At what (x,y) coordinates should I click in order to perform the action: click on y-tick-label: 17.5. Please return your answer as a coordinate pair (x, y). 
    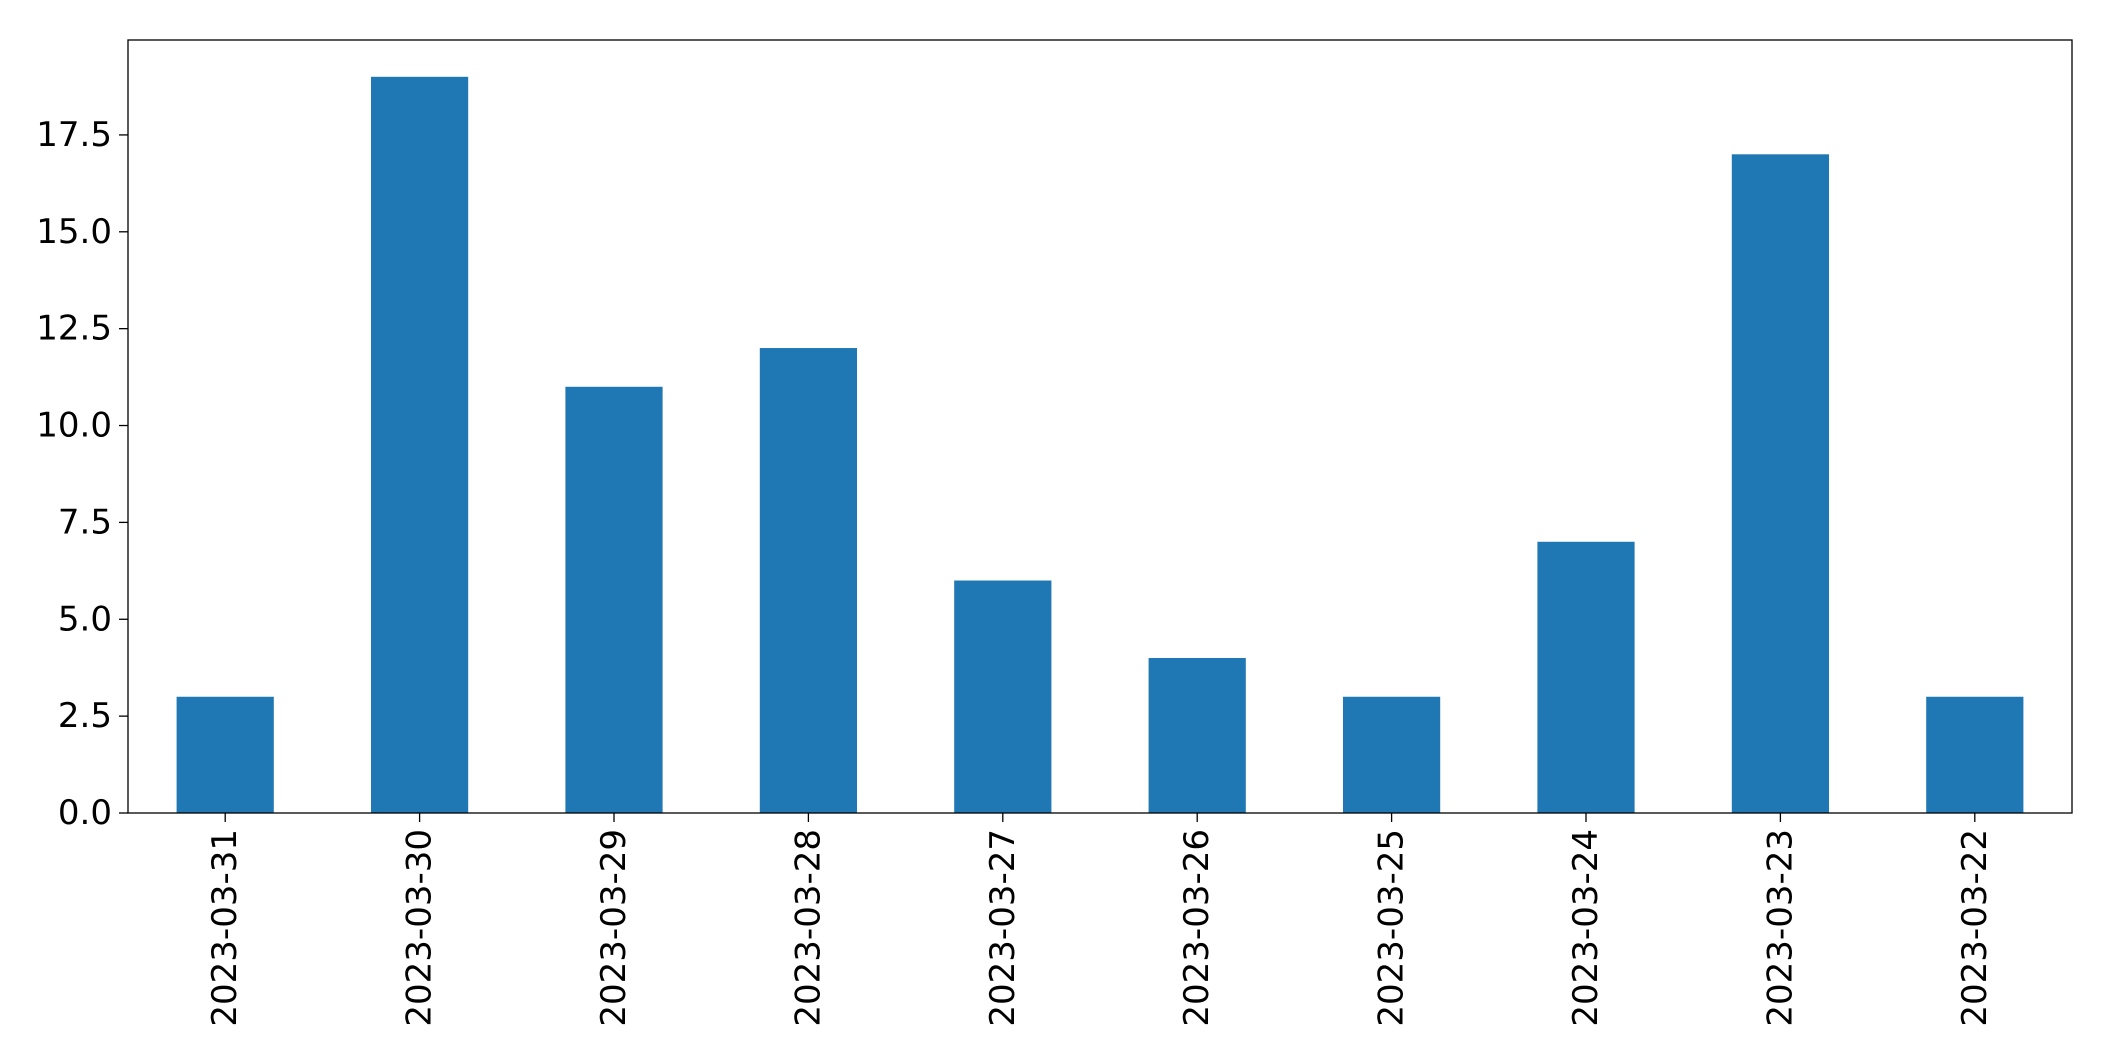
    Looking at the image, I should click on (74, 135).